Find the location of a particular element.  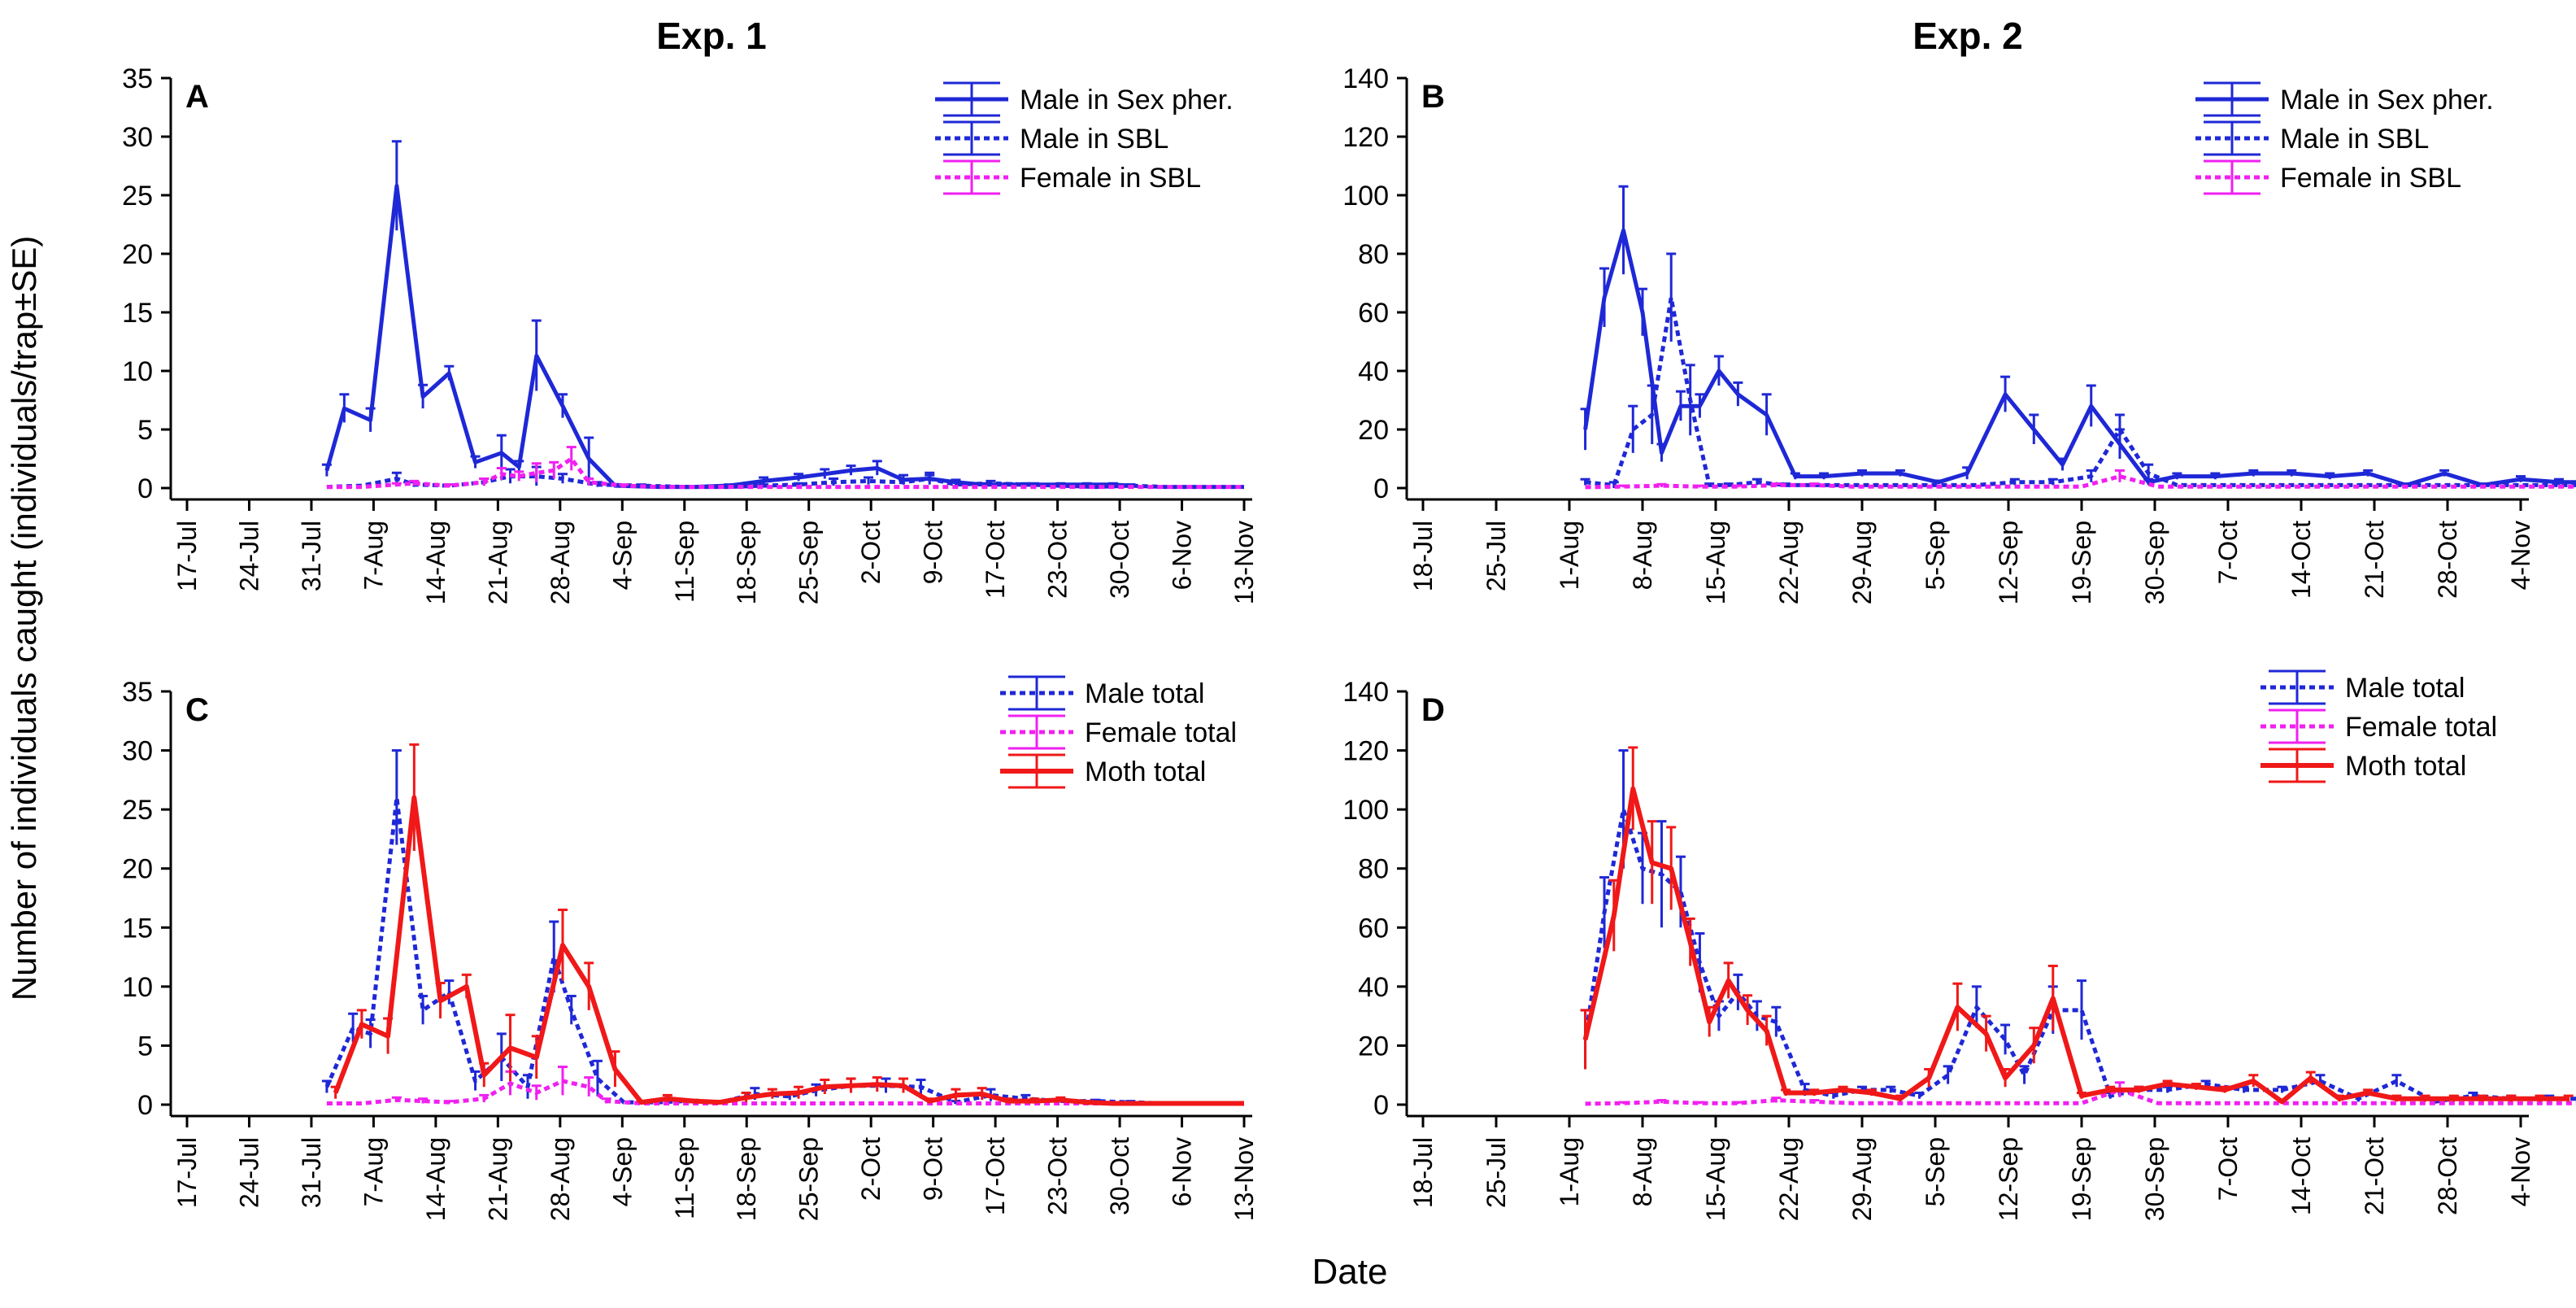

x-tick-label: 21-Oct is located at coordinates (2375, 1176).